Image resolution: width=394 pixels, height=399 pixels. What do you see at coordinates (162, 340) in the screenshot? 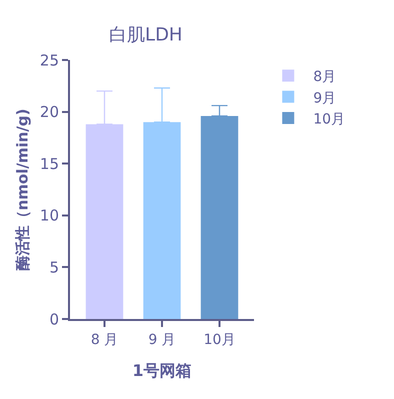
I see `x-tick-label: 9 月` at bounding box center [162, 340].